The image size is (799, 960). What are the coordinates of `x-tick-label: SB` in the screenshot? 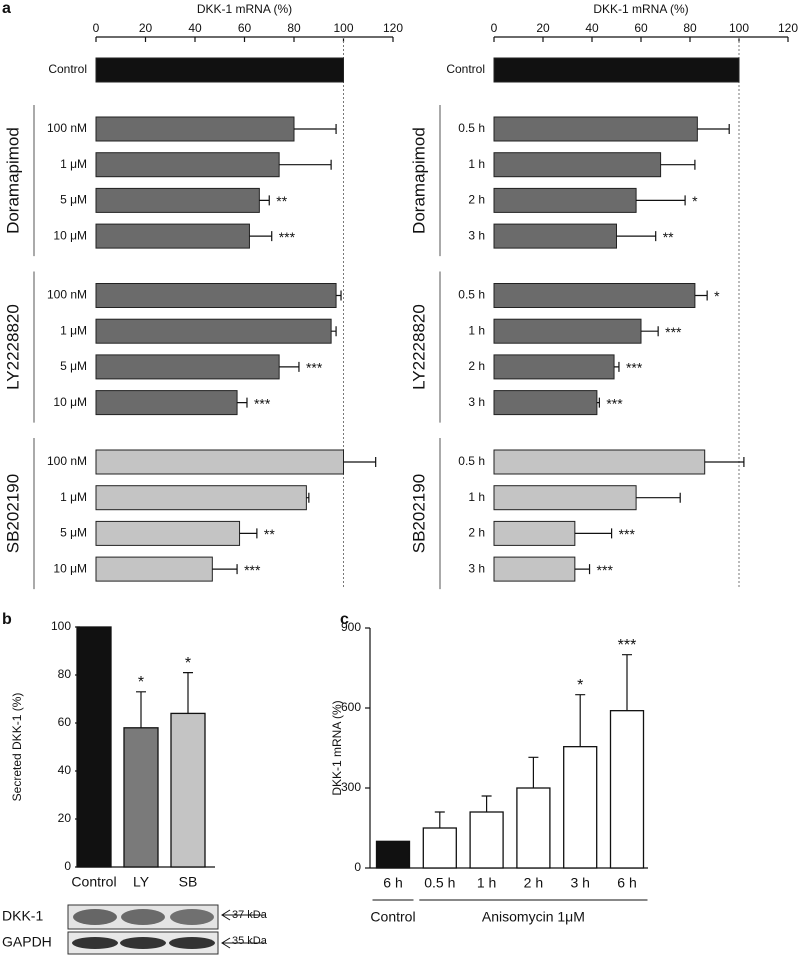 It's located at (188, 882).